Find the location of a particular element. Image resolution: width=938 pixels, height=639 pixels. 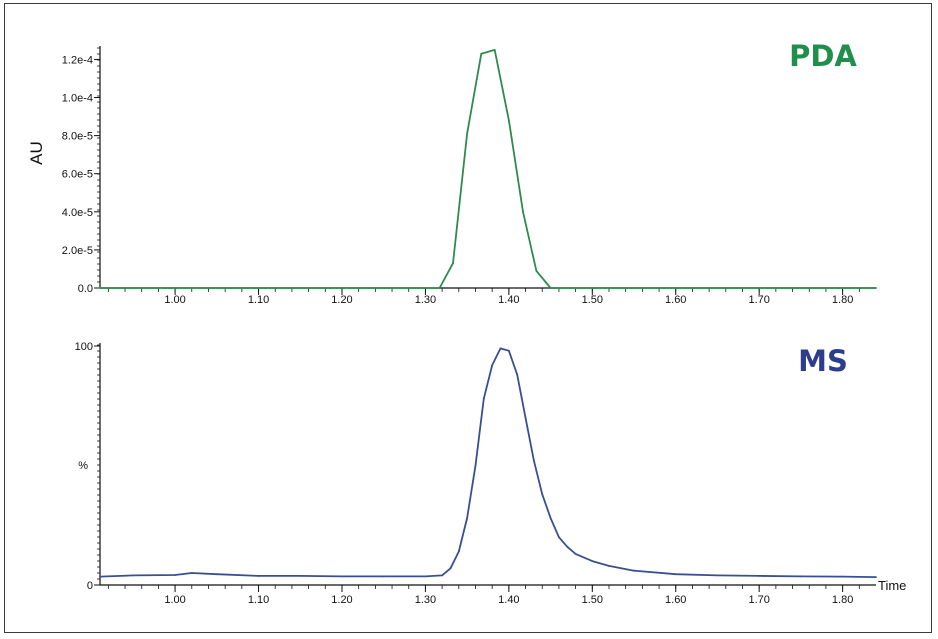

pda-y-axis: 0.0 2.0e-5 4.0e-5 6.0e-5 8.0e-5 1.0e-4 1.2e-4 is located at coordinates (81, 170).